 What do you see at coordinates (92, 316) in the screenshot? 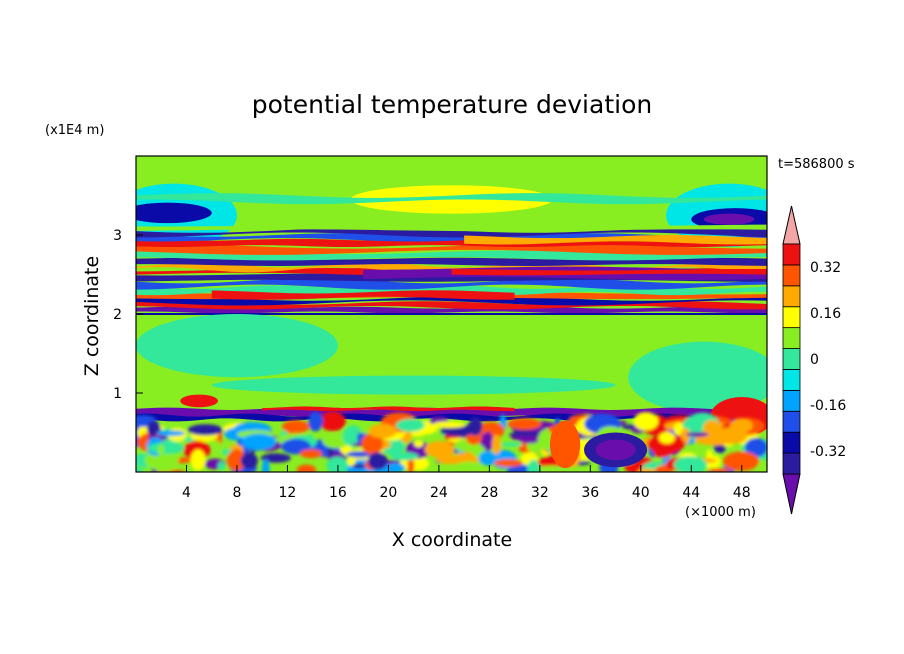
I see `y-axis-label: Z coordinate` at bounding box center [92, 316].